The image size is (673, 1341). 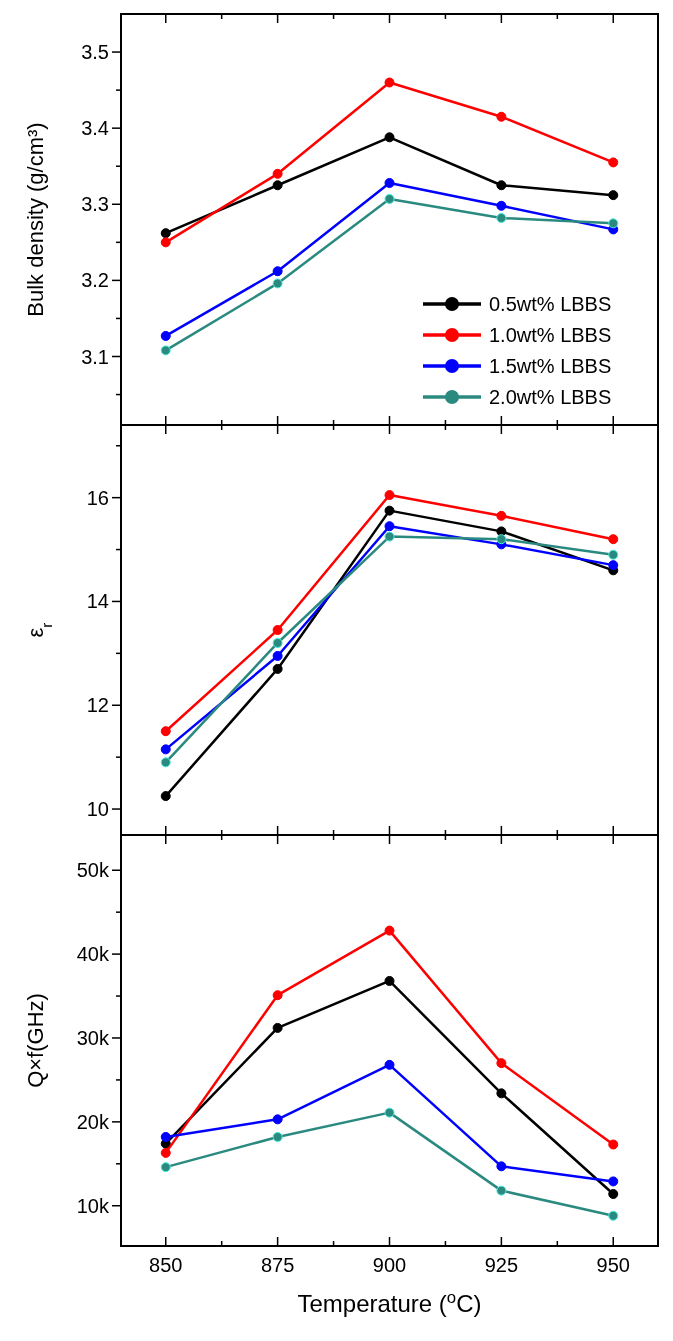 I want to click on y-tick-label: 3.1, so click(x=95, y=356).